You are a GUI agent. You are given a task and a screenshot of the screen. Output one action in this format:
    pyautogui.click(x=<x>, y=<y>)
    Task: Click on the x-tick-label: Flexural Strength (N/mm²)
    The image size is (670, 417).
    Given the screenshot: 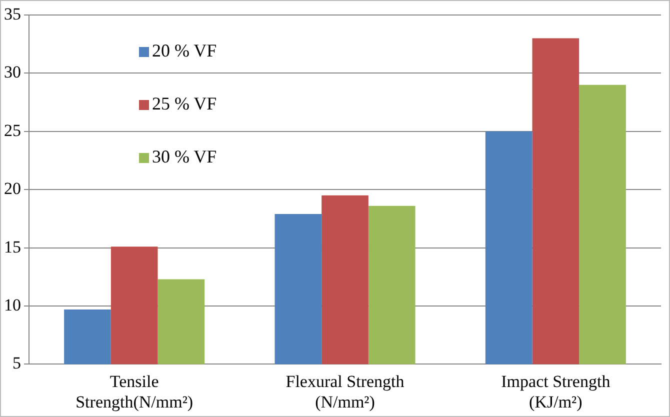 What is the action you would take?
    pyautogui.click(x=345, y=392)
    